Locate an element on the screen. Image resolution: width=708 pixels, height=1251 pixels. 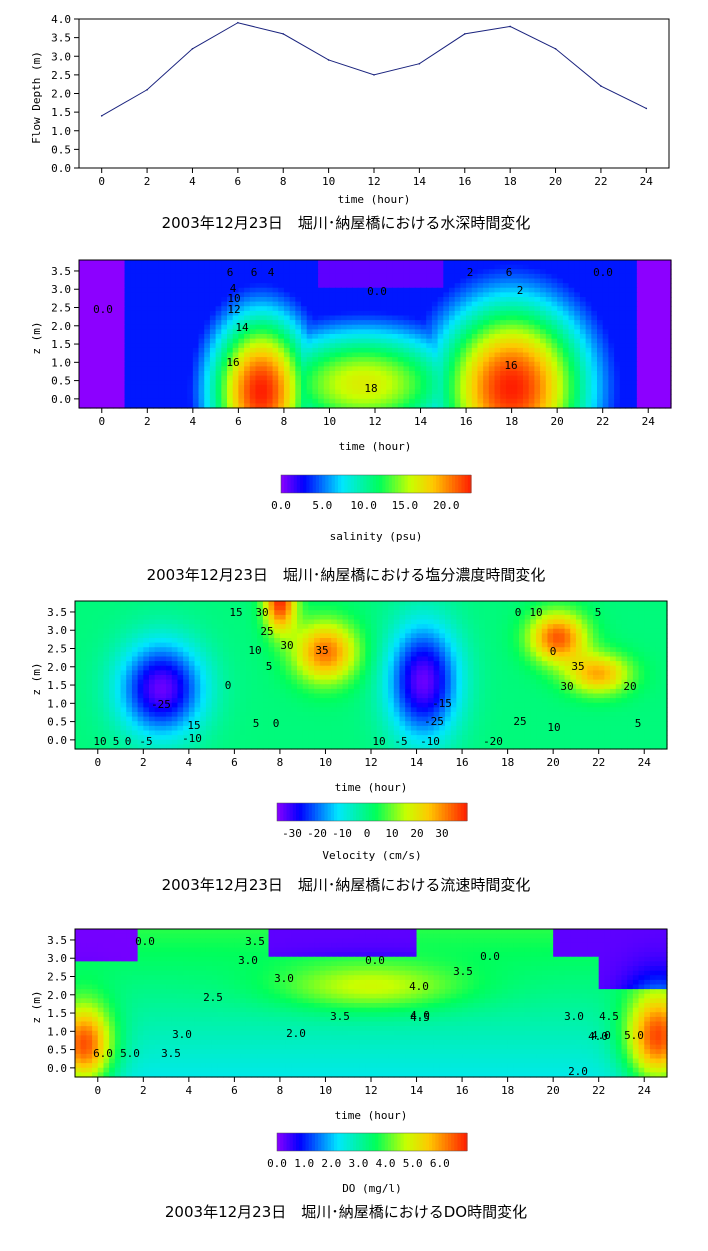
x-axis-label: time (hour) is located at coordinates (375, 446).